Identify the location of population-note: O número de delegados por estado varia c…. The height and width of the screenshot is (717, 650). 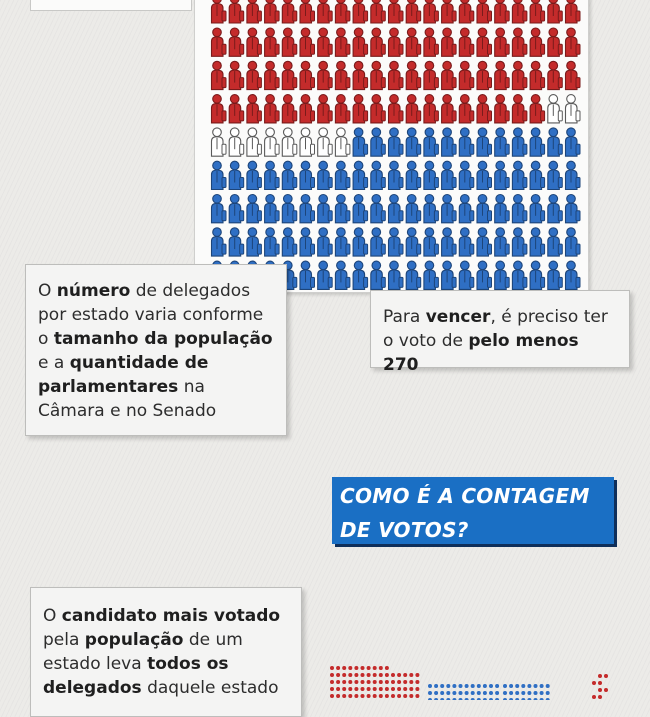
(156, 350).